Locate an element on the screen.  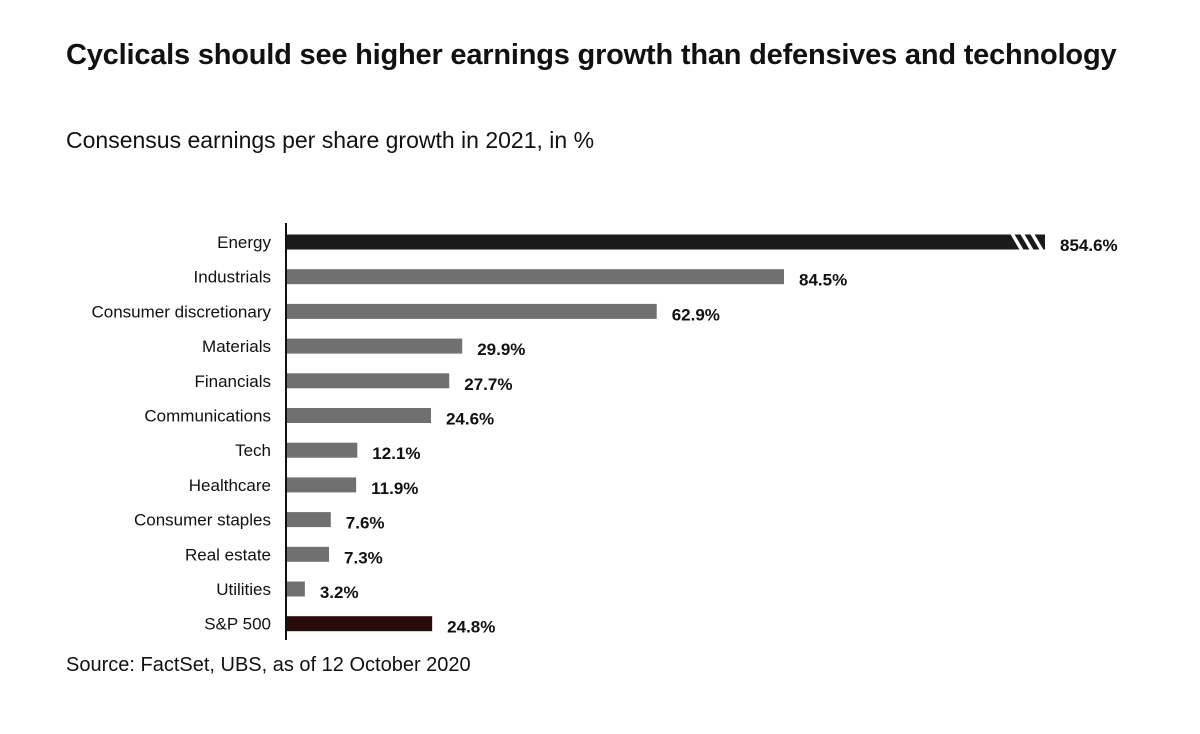
category-label-materials: Materials is located at coordinates (236, 346).